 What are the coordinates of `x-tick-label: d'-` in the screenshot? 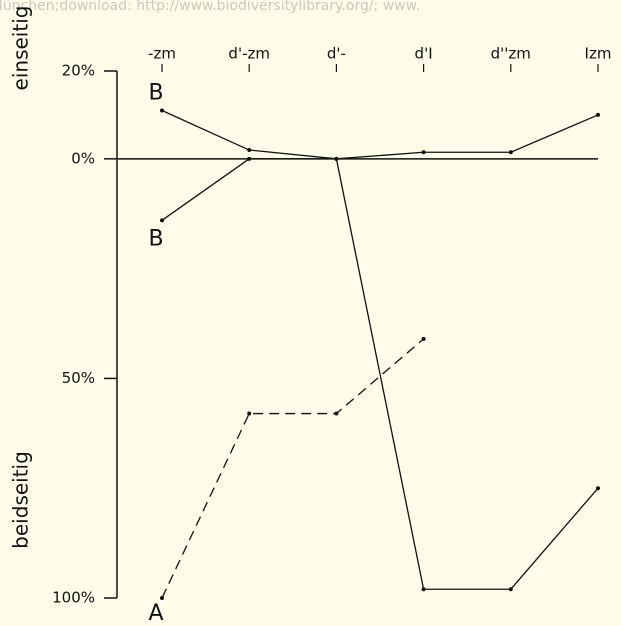 It's located at (336, 54).